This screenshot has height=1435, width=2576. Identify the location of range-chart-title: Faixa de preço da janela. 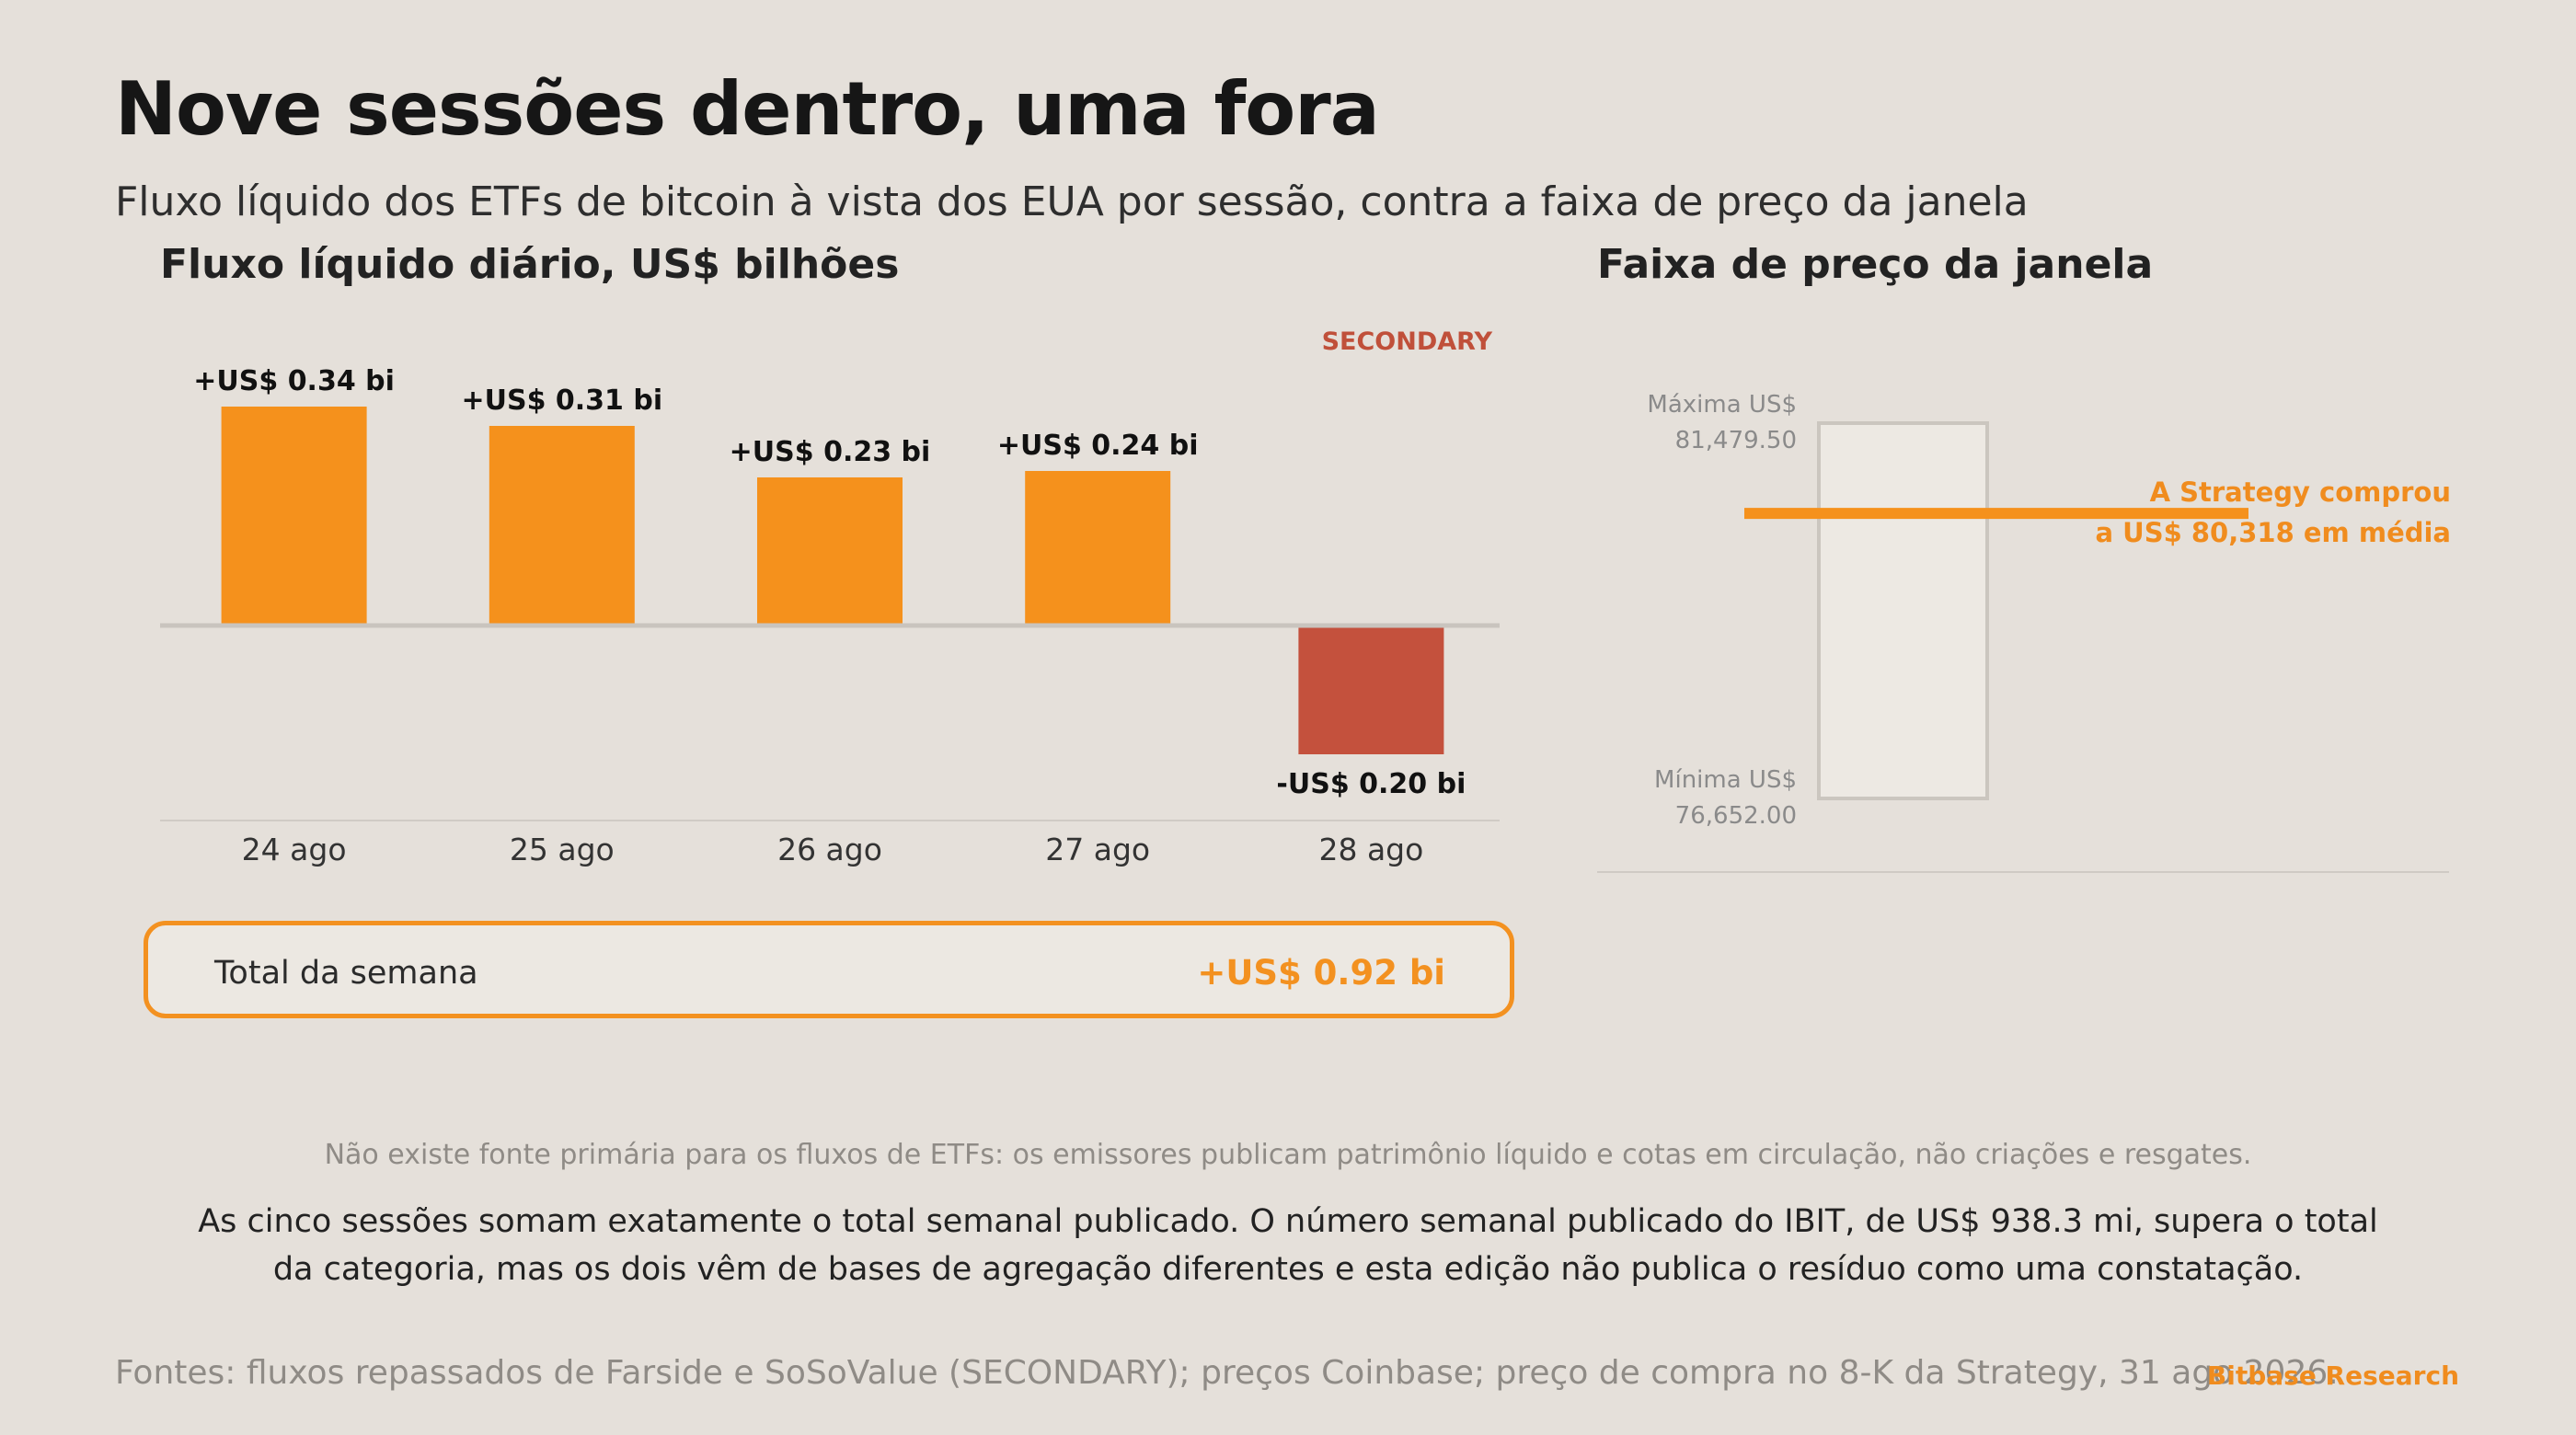
(1875, 264).